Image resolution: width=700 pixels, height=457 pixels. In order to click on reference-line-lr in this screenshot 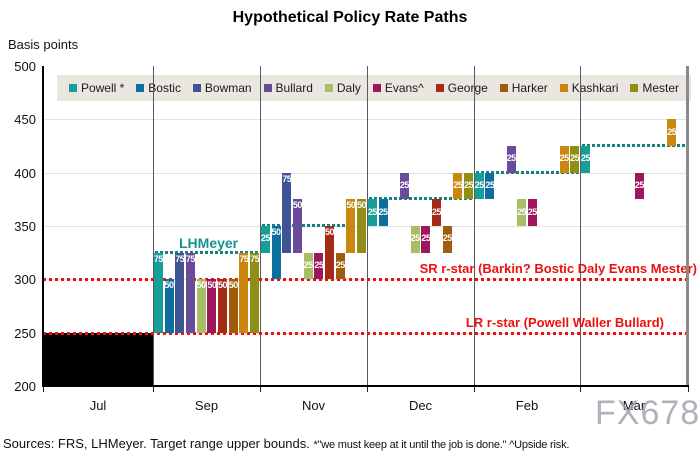, I will do `click(365, 333)`.